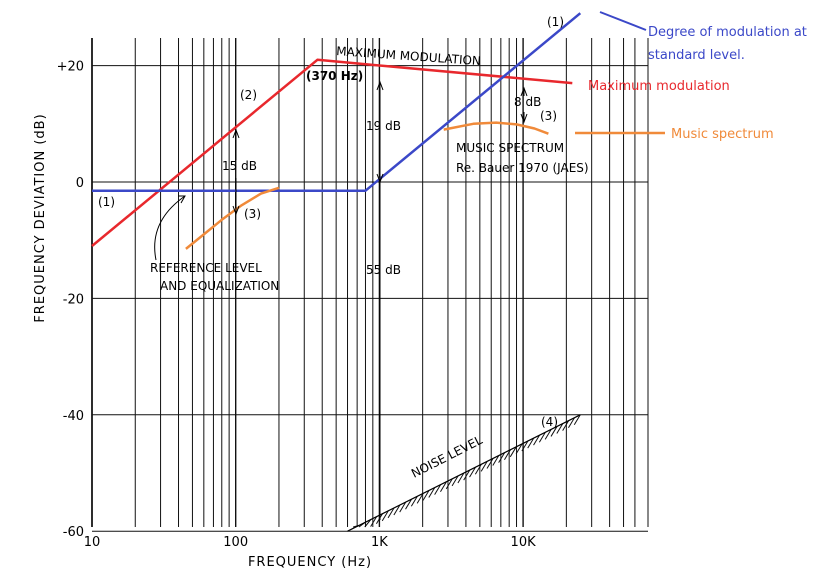  Describe the element at coordinates (527, 102) in the screenshot. I see `db-8-label: 8 dB` at that location.